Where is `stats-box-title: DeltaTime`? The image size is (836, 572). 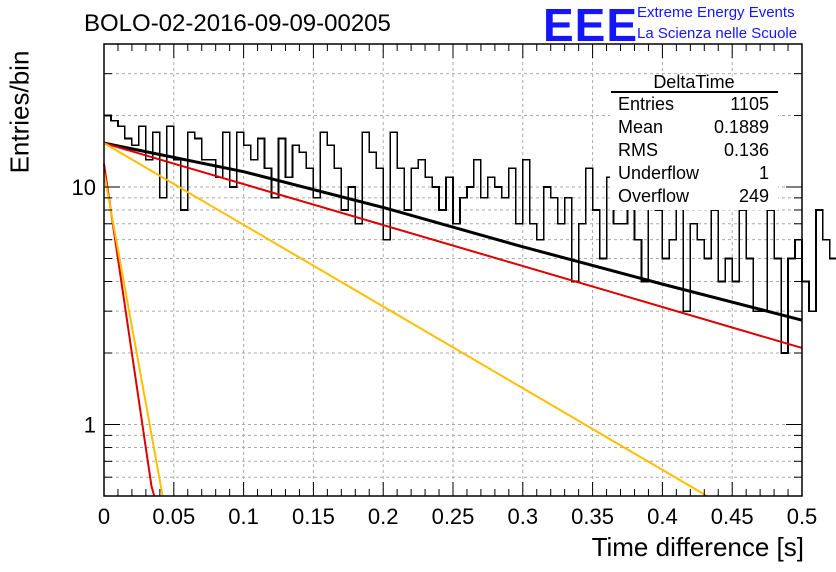
stats-box-title: DeltaTime is located at coordinates (693, 82).